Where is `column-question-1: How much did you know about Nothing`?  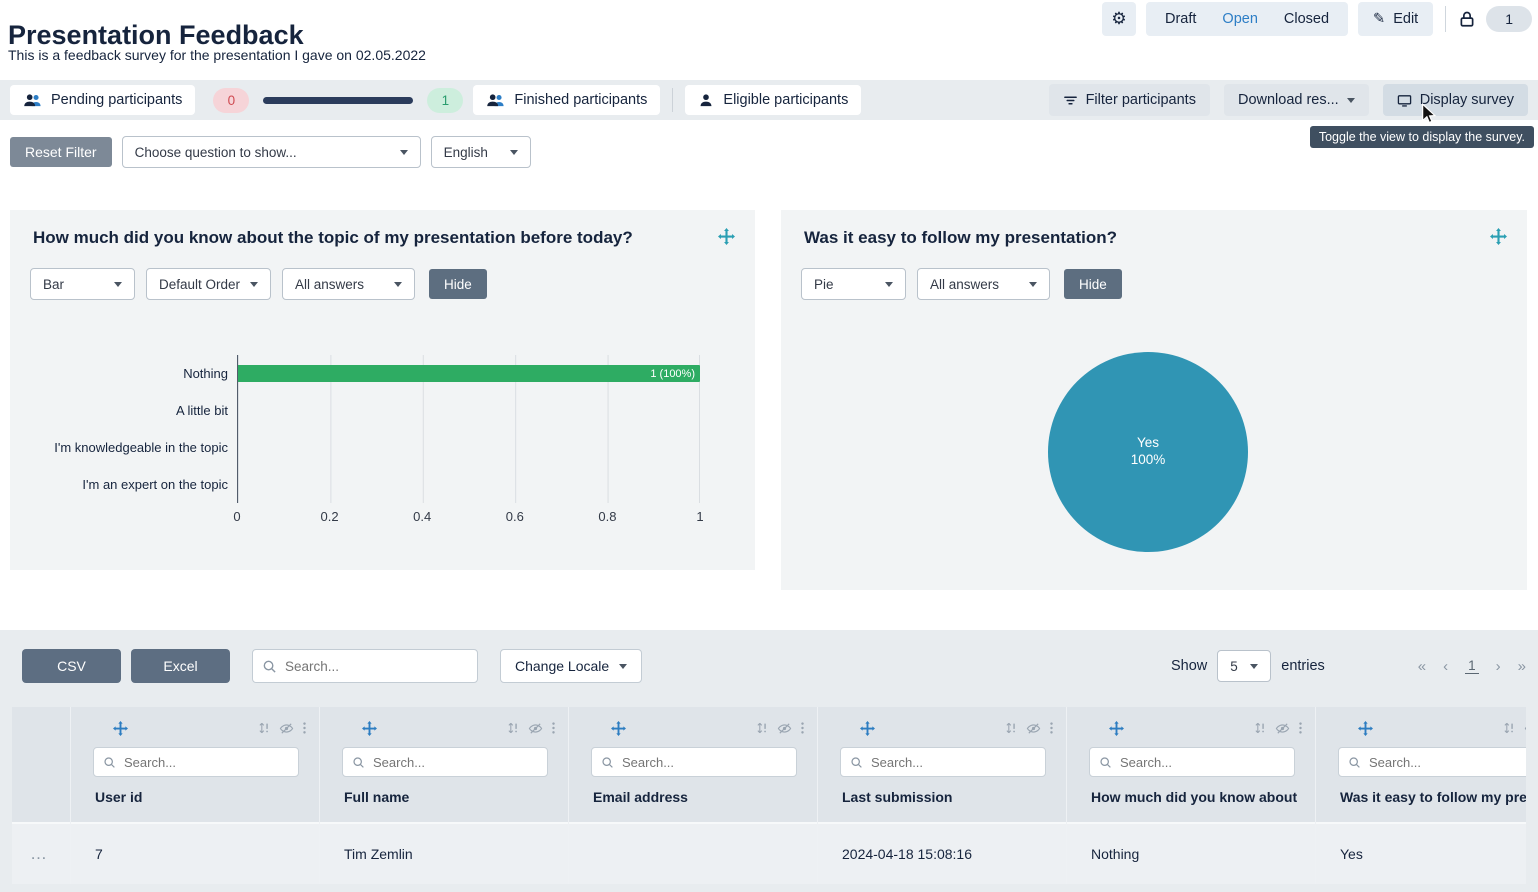 column-question-1: How much did you know about Nothing is located at coordinates (1190, 795).